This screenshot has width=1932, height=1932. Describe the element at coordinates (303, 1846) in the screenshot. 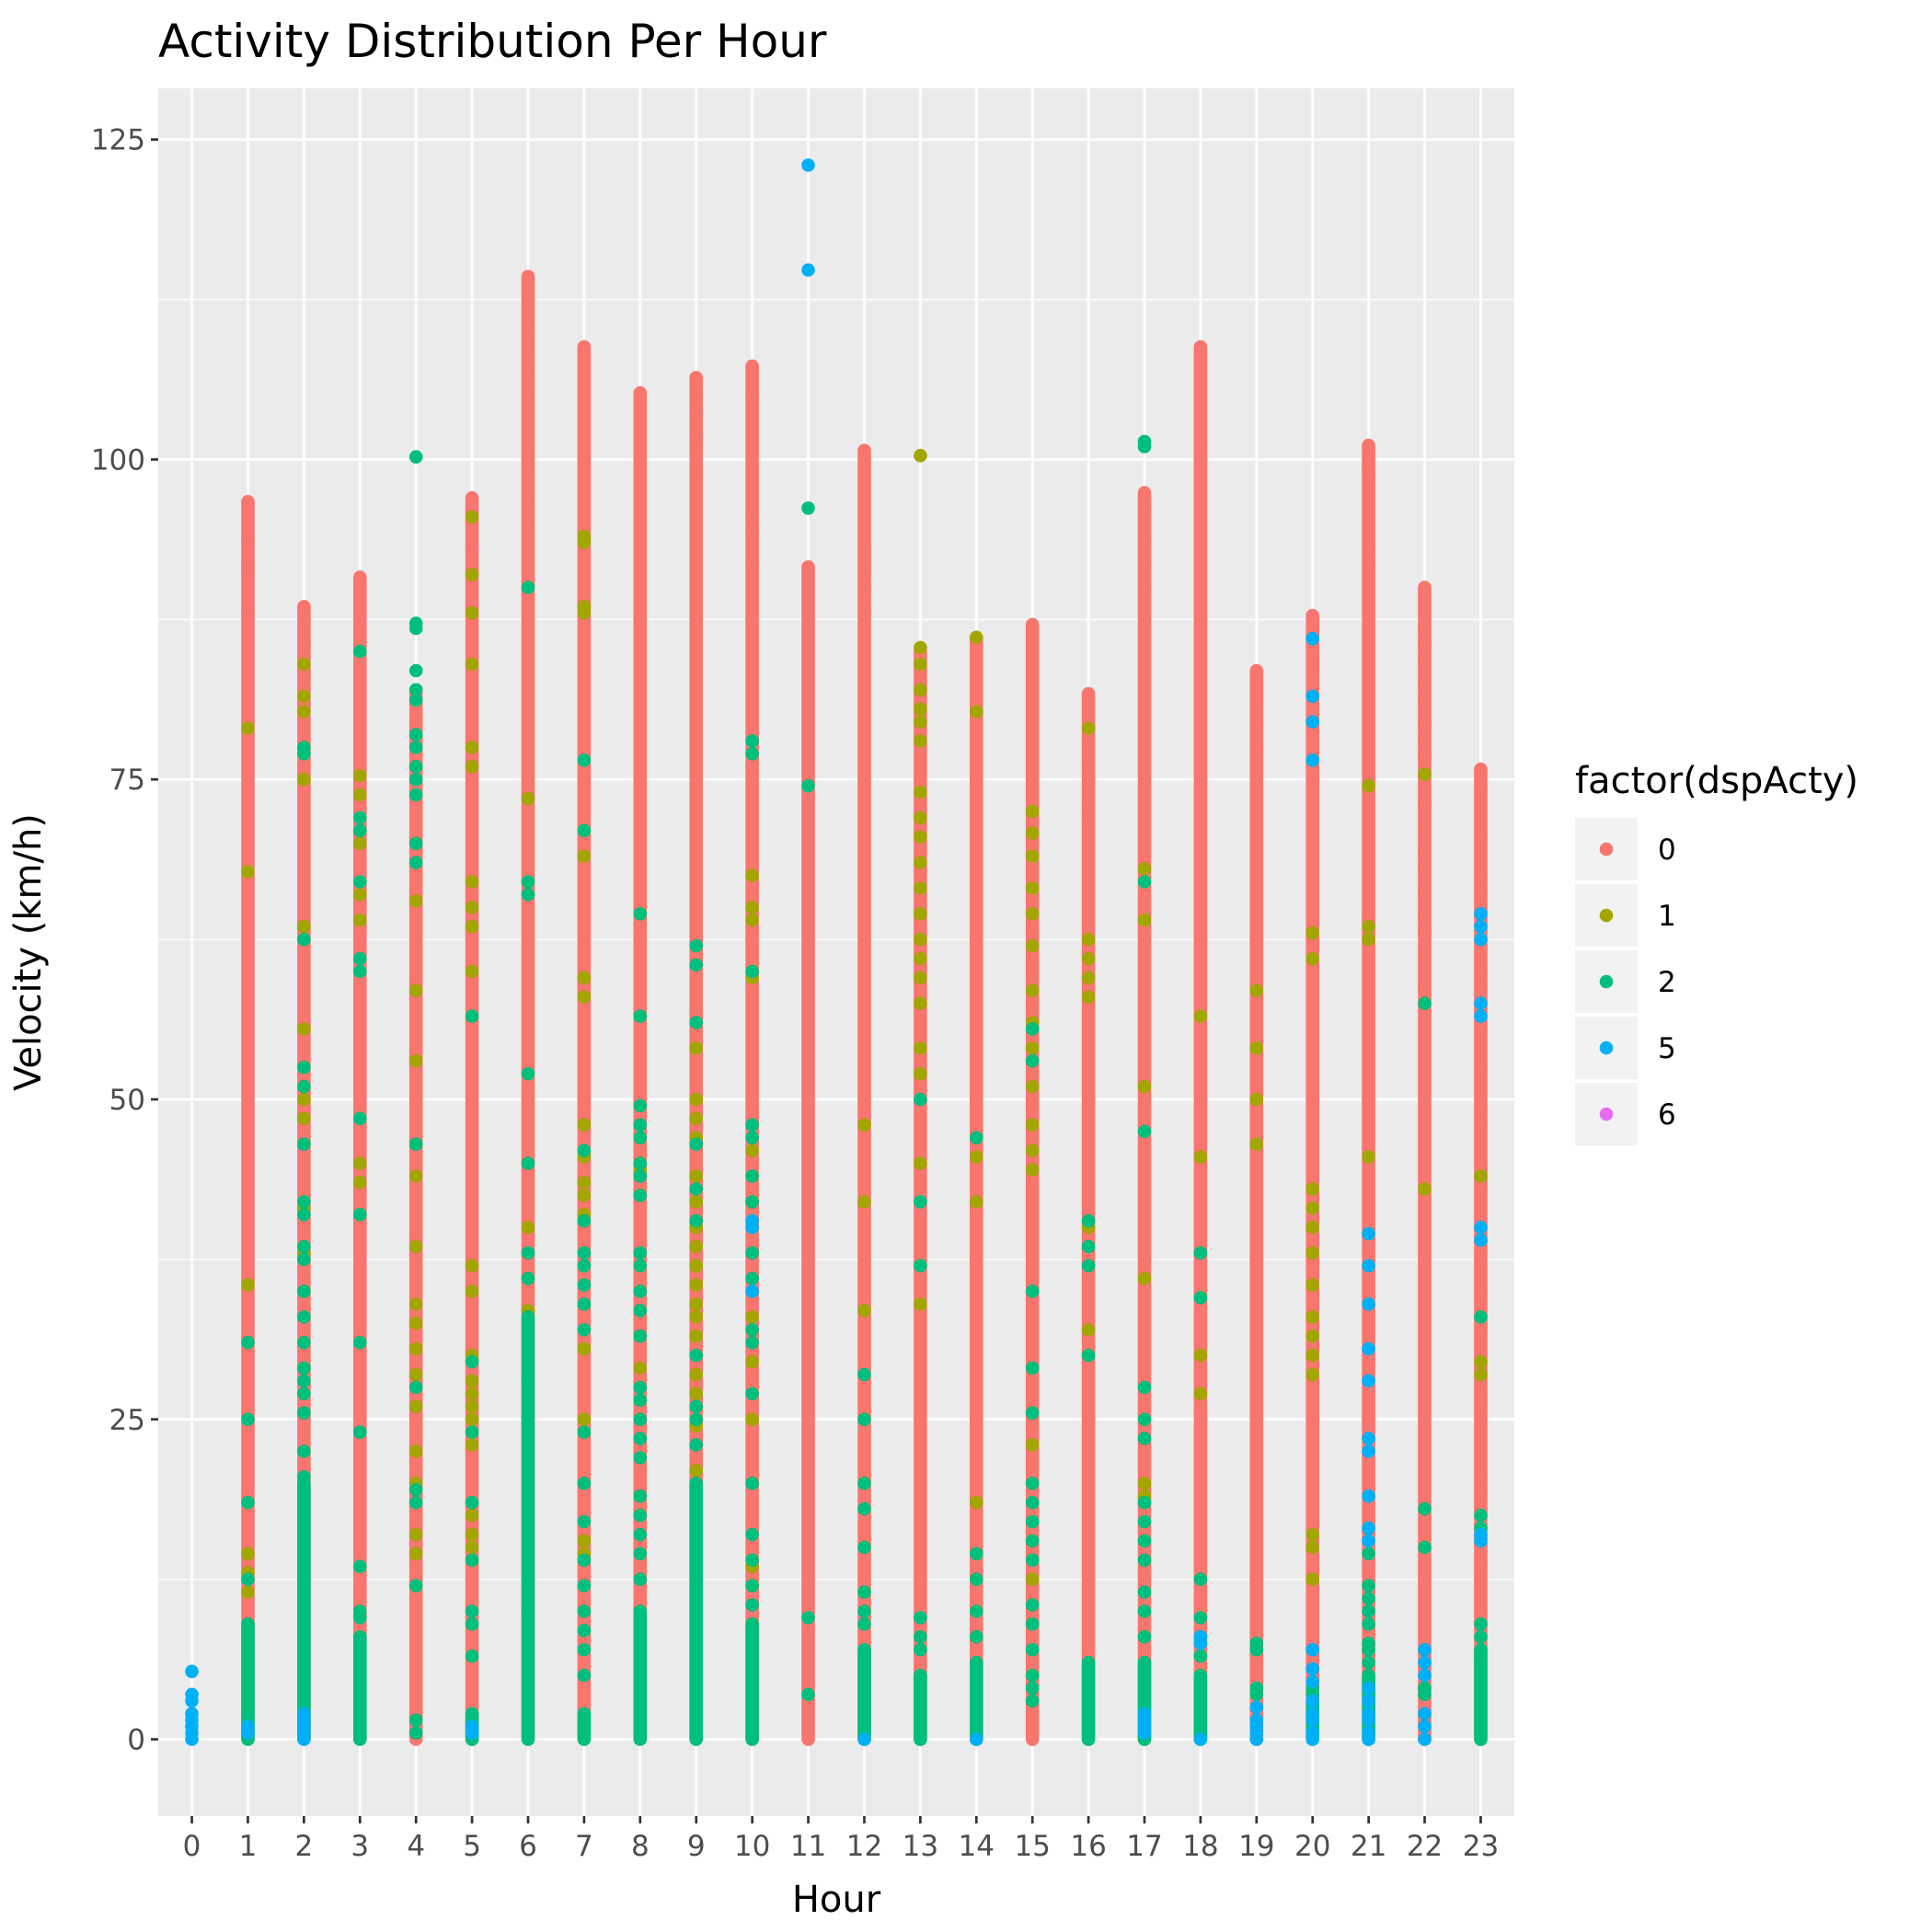

I see `x-tick-label: 2` at that location.